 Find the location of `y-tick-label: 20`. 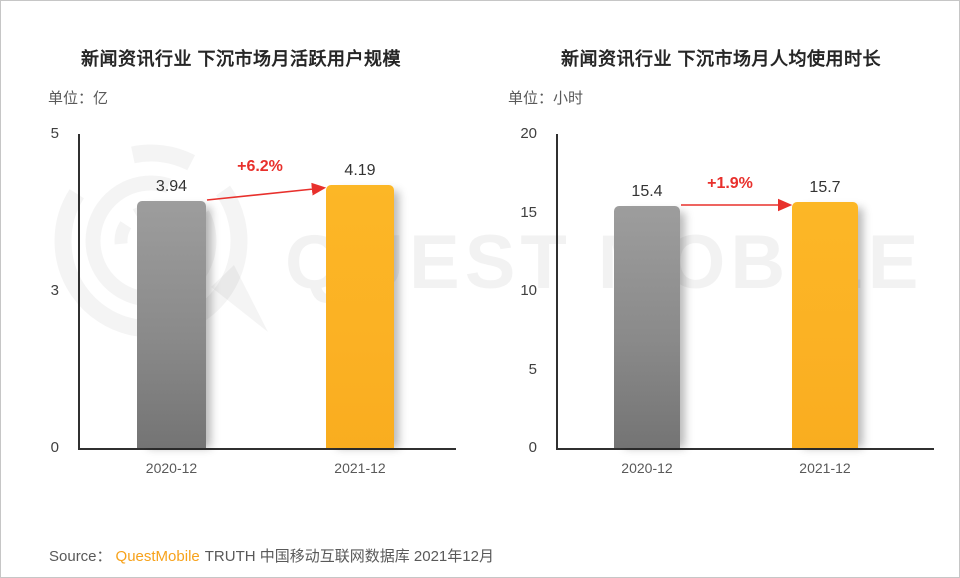

y-tick-label: 20 is located at coordinates (528, 133).